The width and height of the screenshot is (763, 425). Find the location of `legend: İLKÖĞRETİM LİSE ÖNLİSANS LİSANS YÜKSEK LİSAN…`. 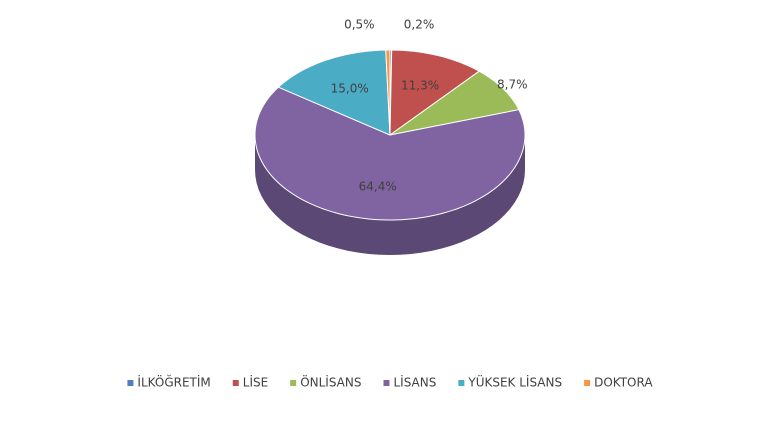

legend: İLKÖĞRETİM LİSE ÖNLİSANS LİSANS YÜKSEK LİSAN… is located at coordinates (390, 382).